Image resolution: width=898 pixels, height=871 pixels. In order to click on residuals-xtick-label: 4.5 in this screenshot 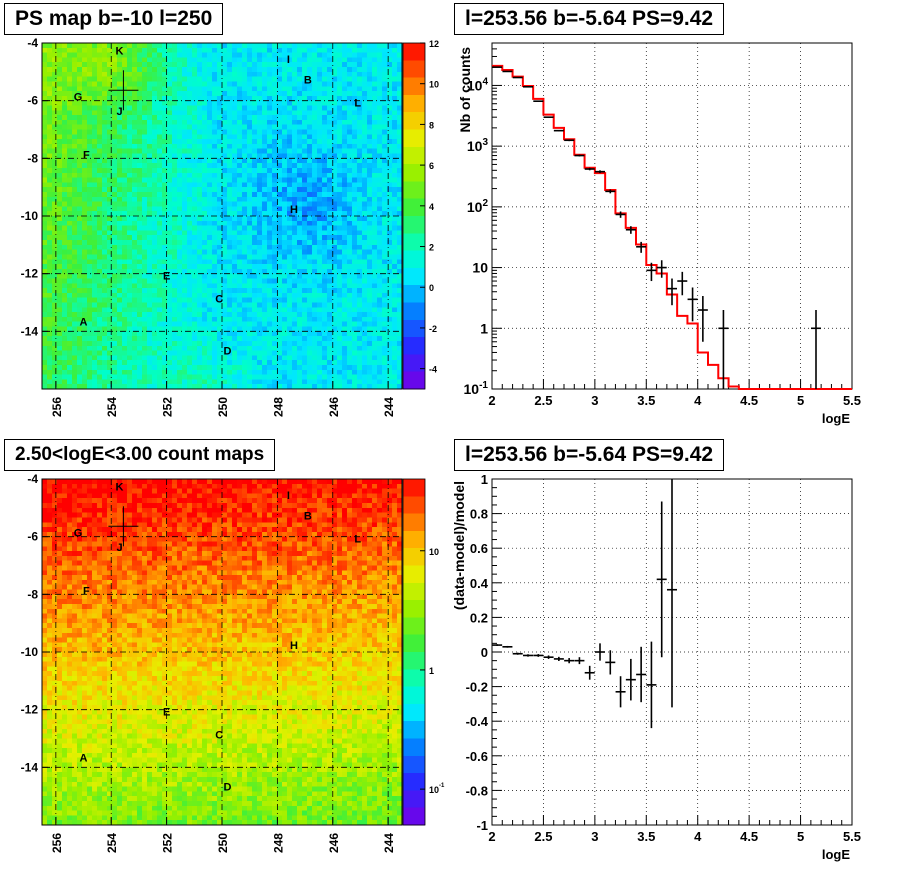, I will do `click(749, 836)`.